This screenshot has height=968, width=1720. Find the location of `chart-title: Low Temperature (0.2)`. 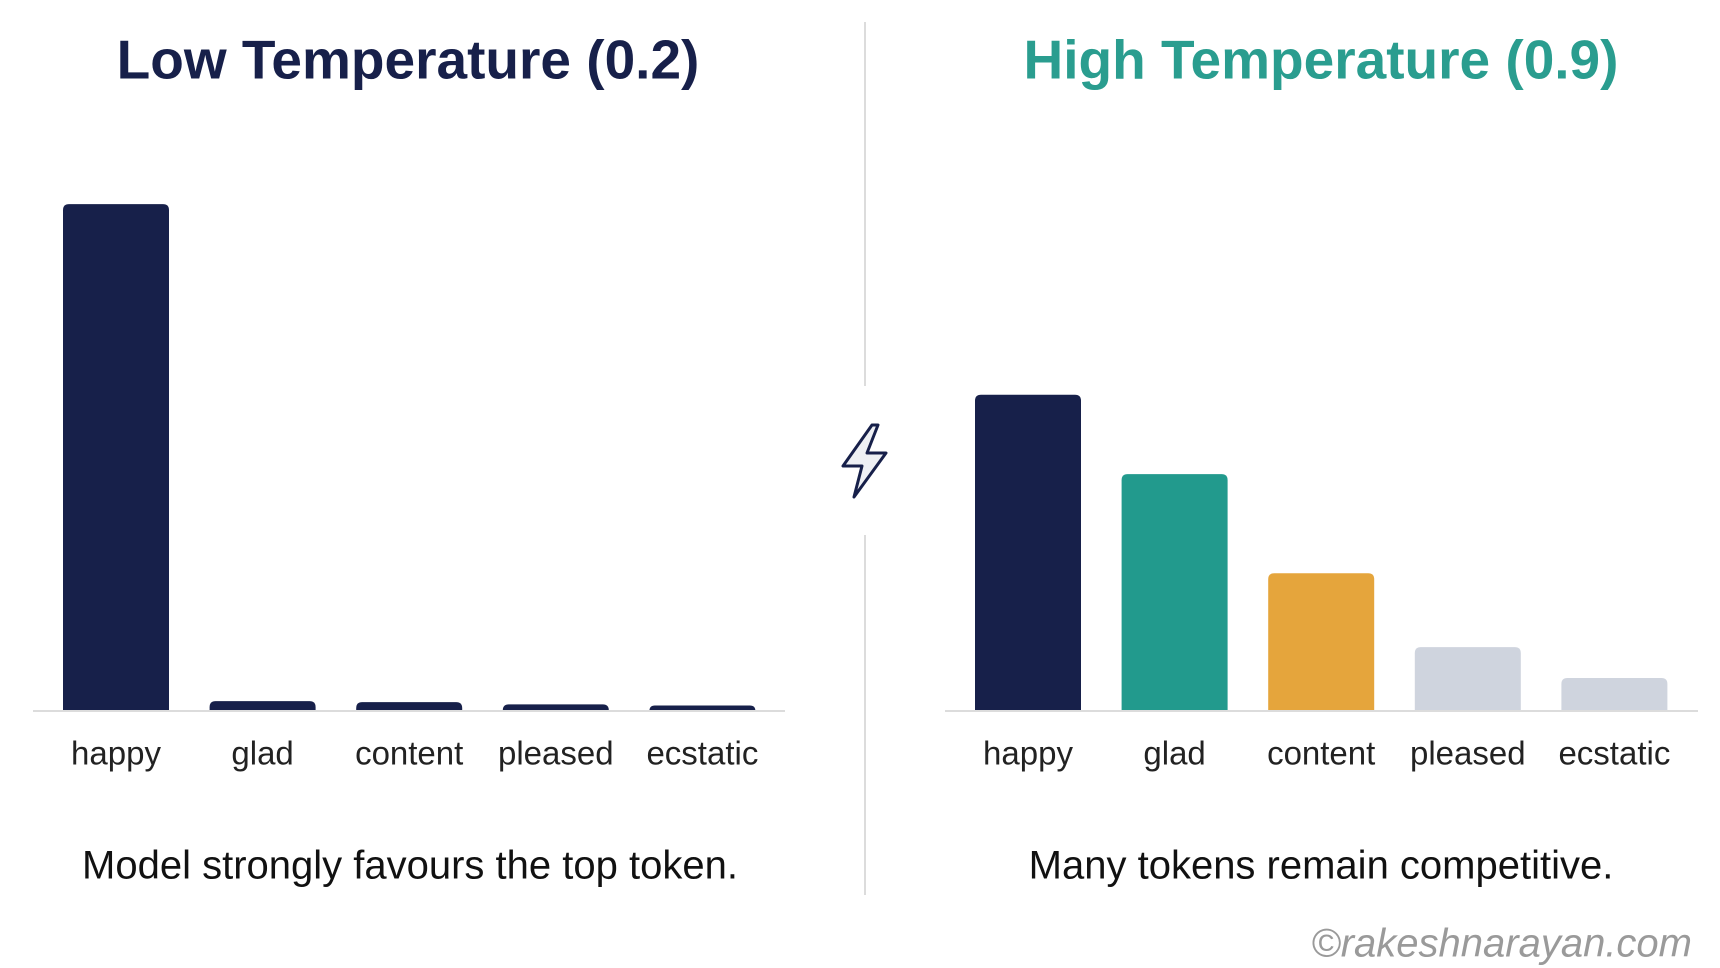

chart-title: Low Temperature (0.2) is located at coordinates (408, 60).